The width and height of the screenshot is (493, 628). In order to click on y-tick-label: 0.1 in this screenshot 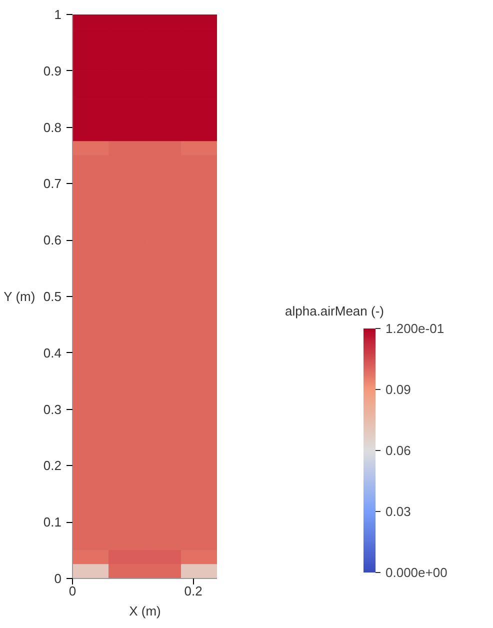, I will do `click(52, 522)`.